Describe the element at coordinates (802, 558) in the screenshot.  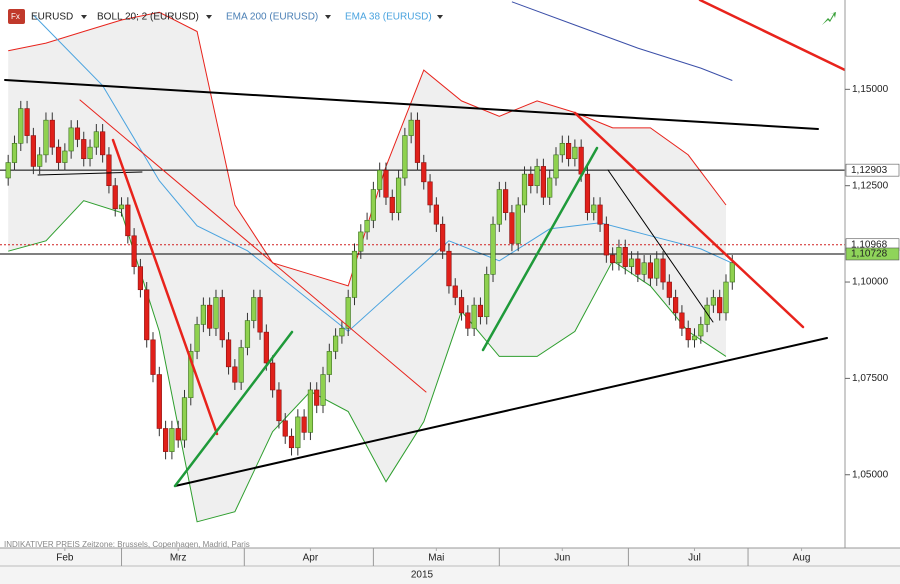
I see `x-tick-label: Aug` at that location.